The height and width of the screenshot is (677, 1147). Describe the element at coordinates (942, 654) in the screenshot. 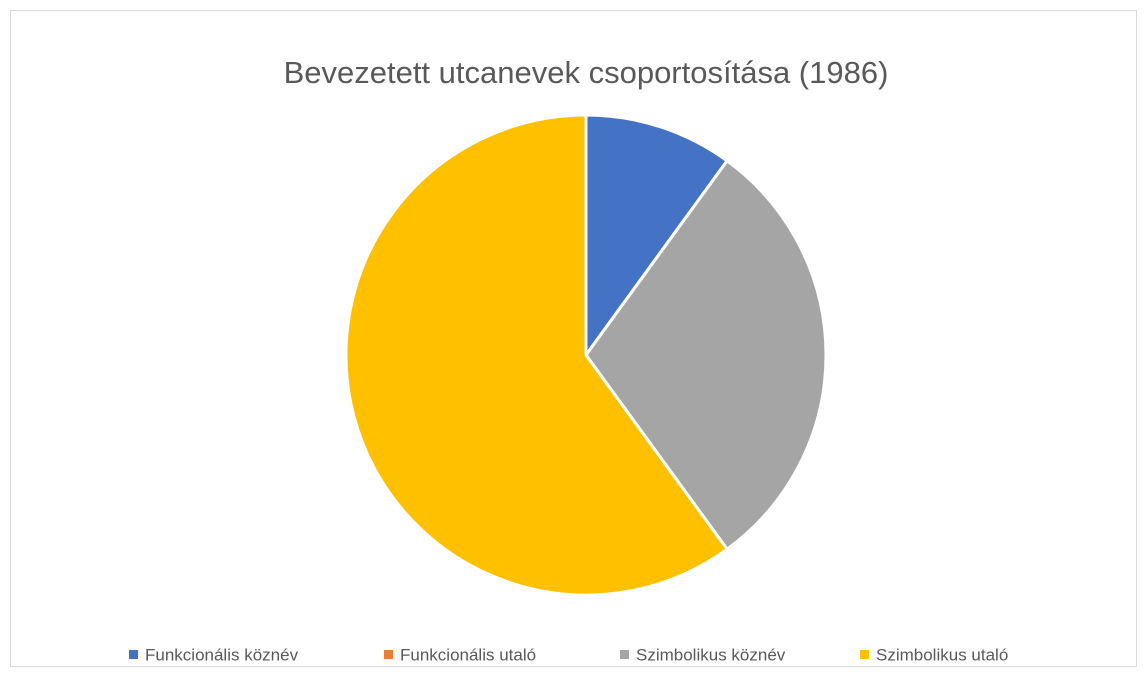

I see `legend-label: Szimbolikus utaló` at that location.